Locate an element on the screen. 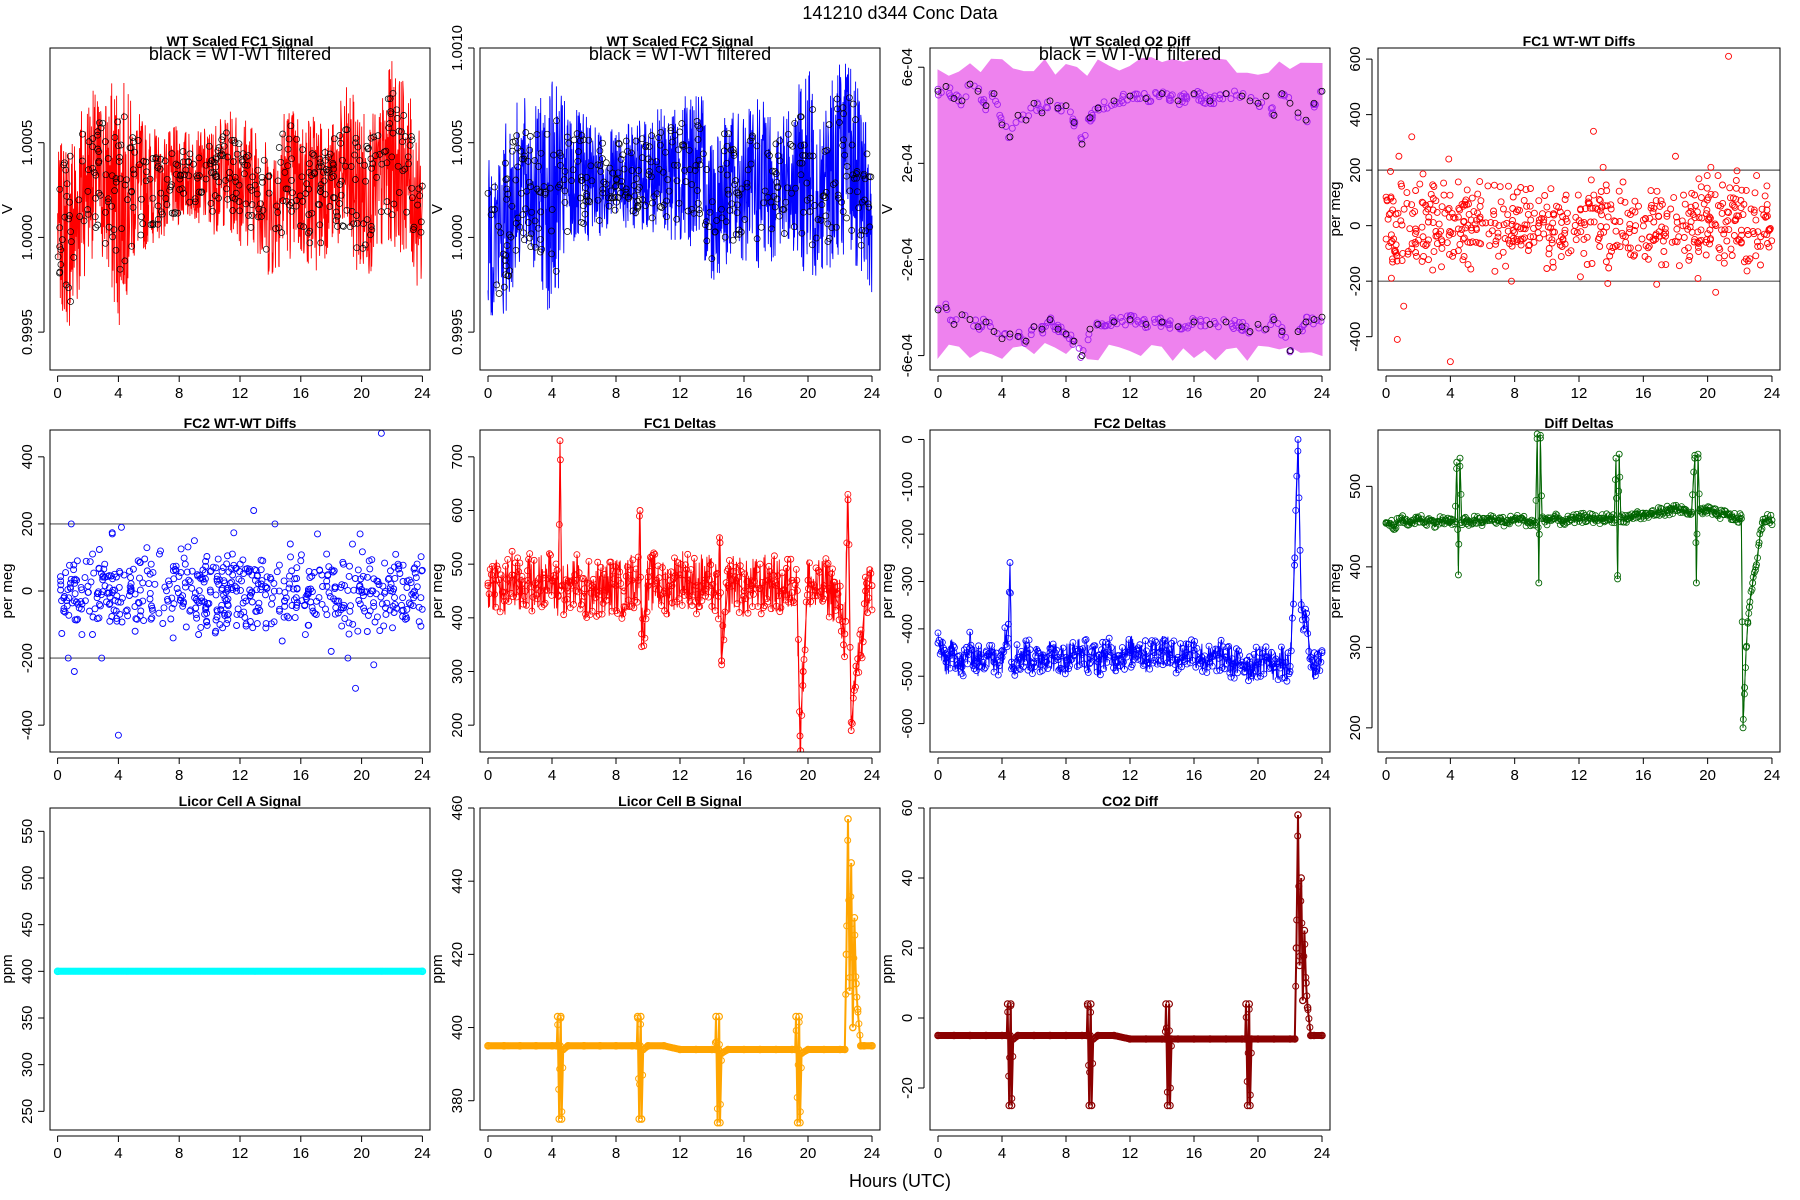 The image size is (1800, 1200). x-tick-label: 24 is located at coordinates (422, 775).